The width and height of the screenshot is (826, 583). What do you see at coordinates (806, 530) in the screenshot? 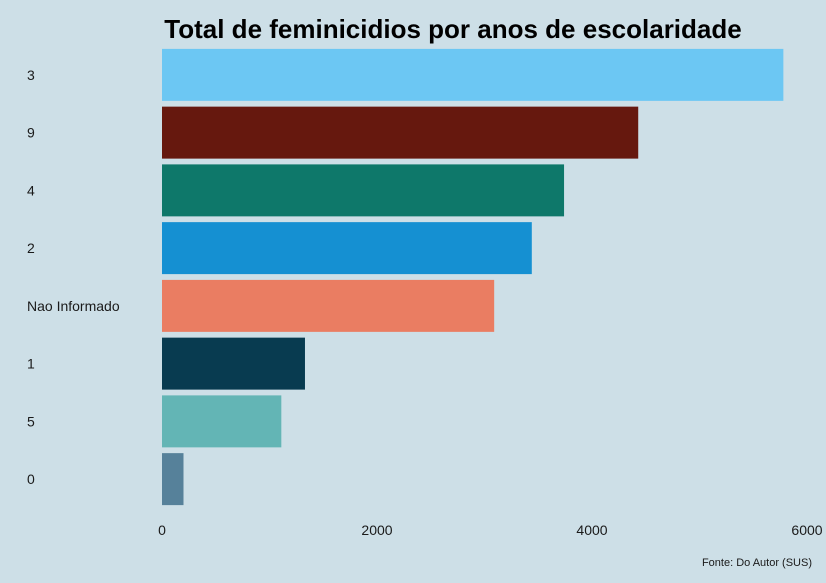
I see `x-tick-label: 6000` at bounding box center [806, 530].